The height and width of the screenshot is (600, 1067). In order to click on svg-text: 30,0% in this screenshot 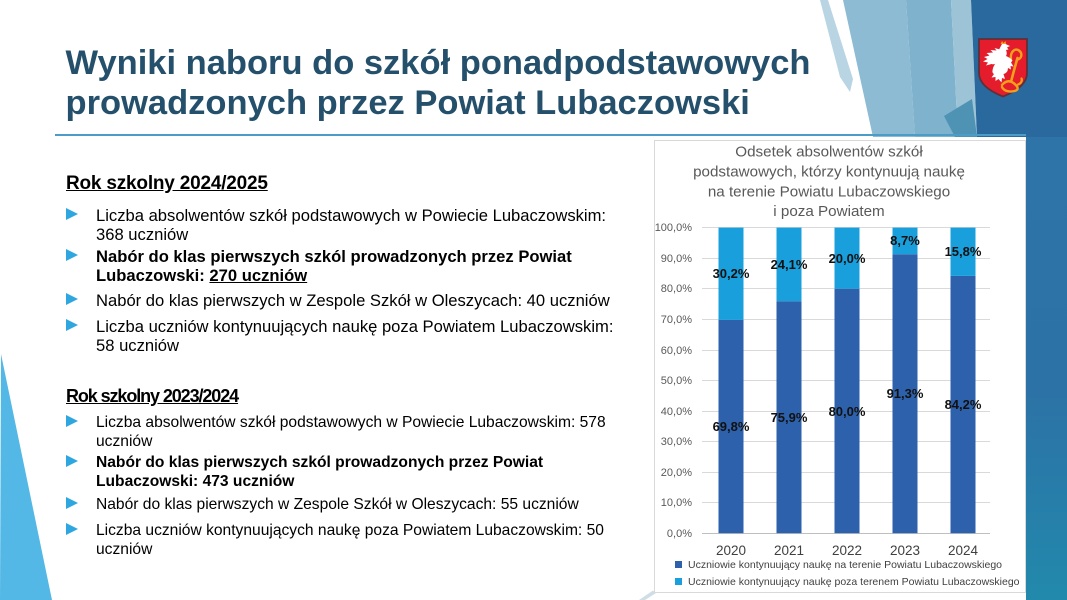, I will do `click(676, 442)`.